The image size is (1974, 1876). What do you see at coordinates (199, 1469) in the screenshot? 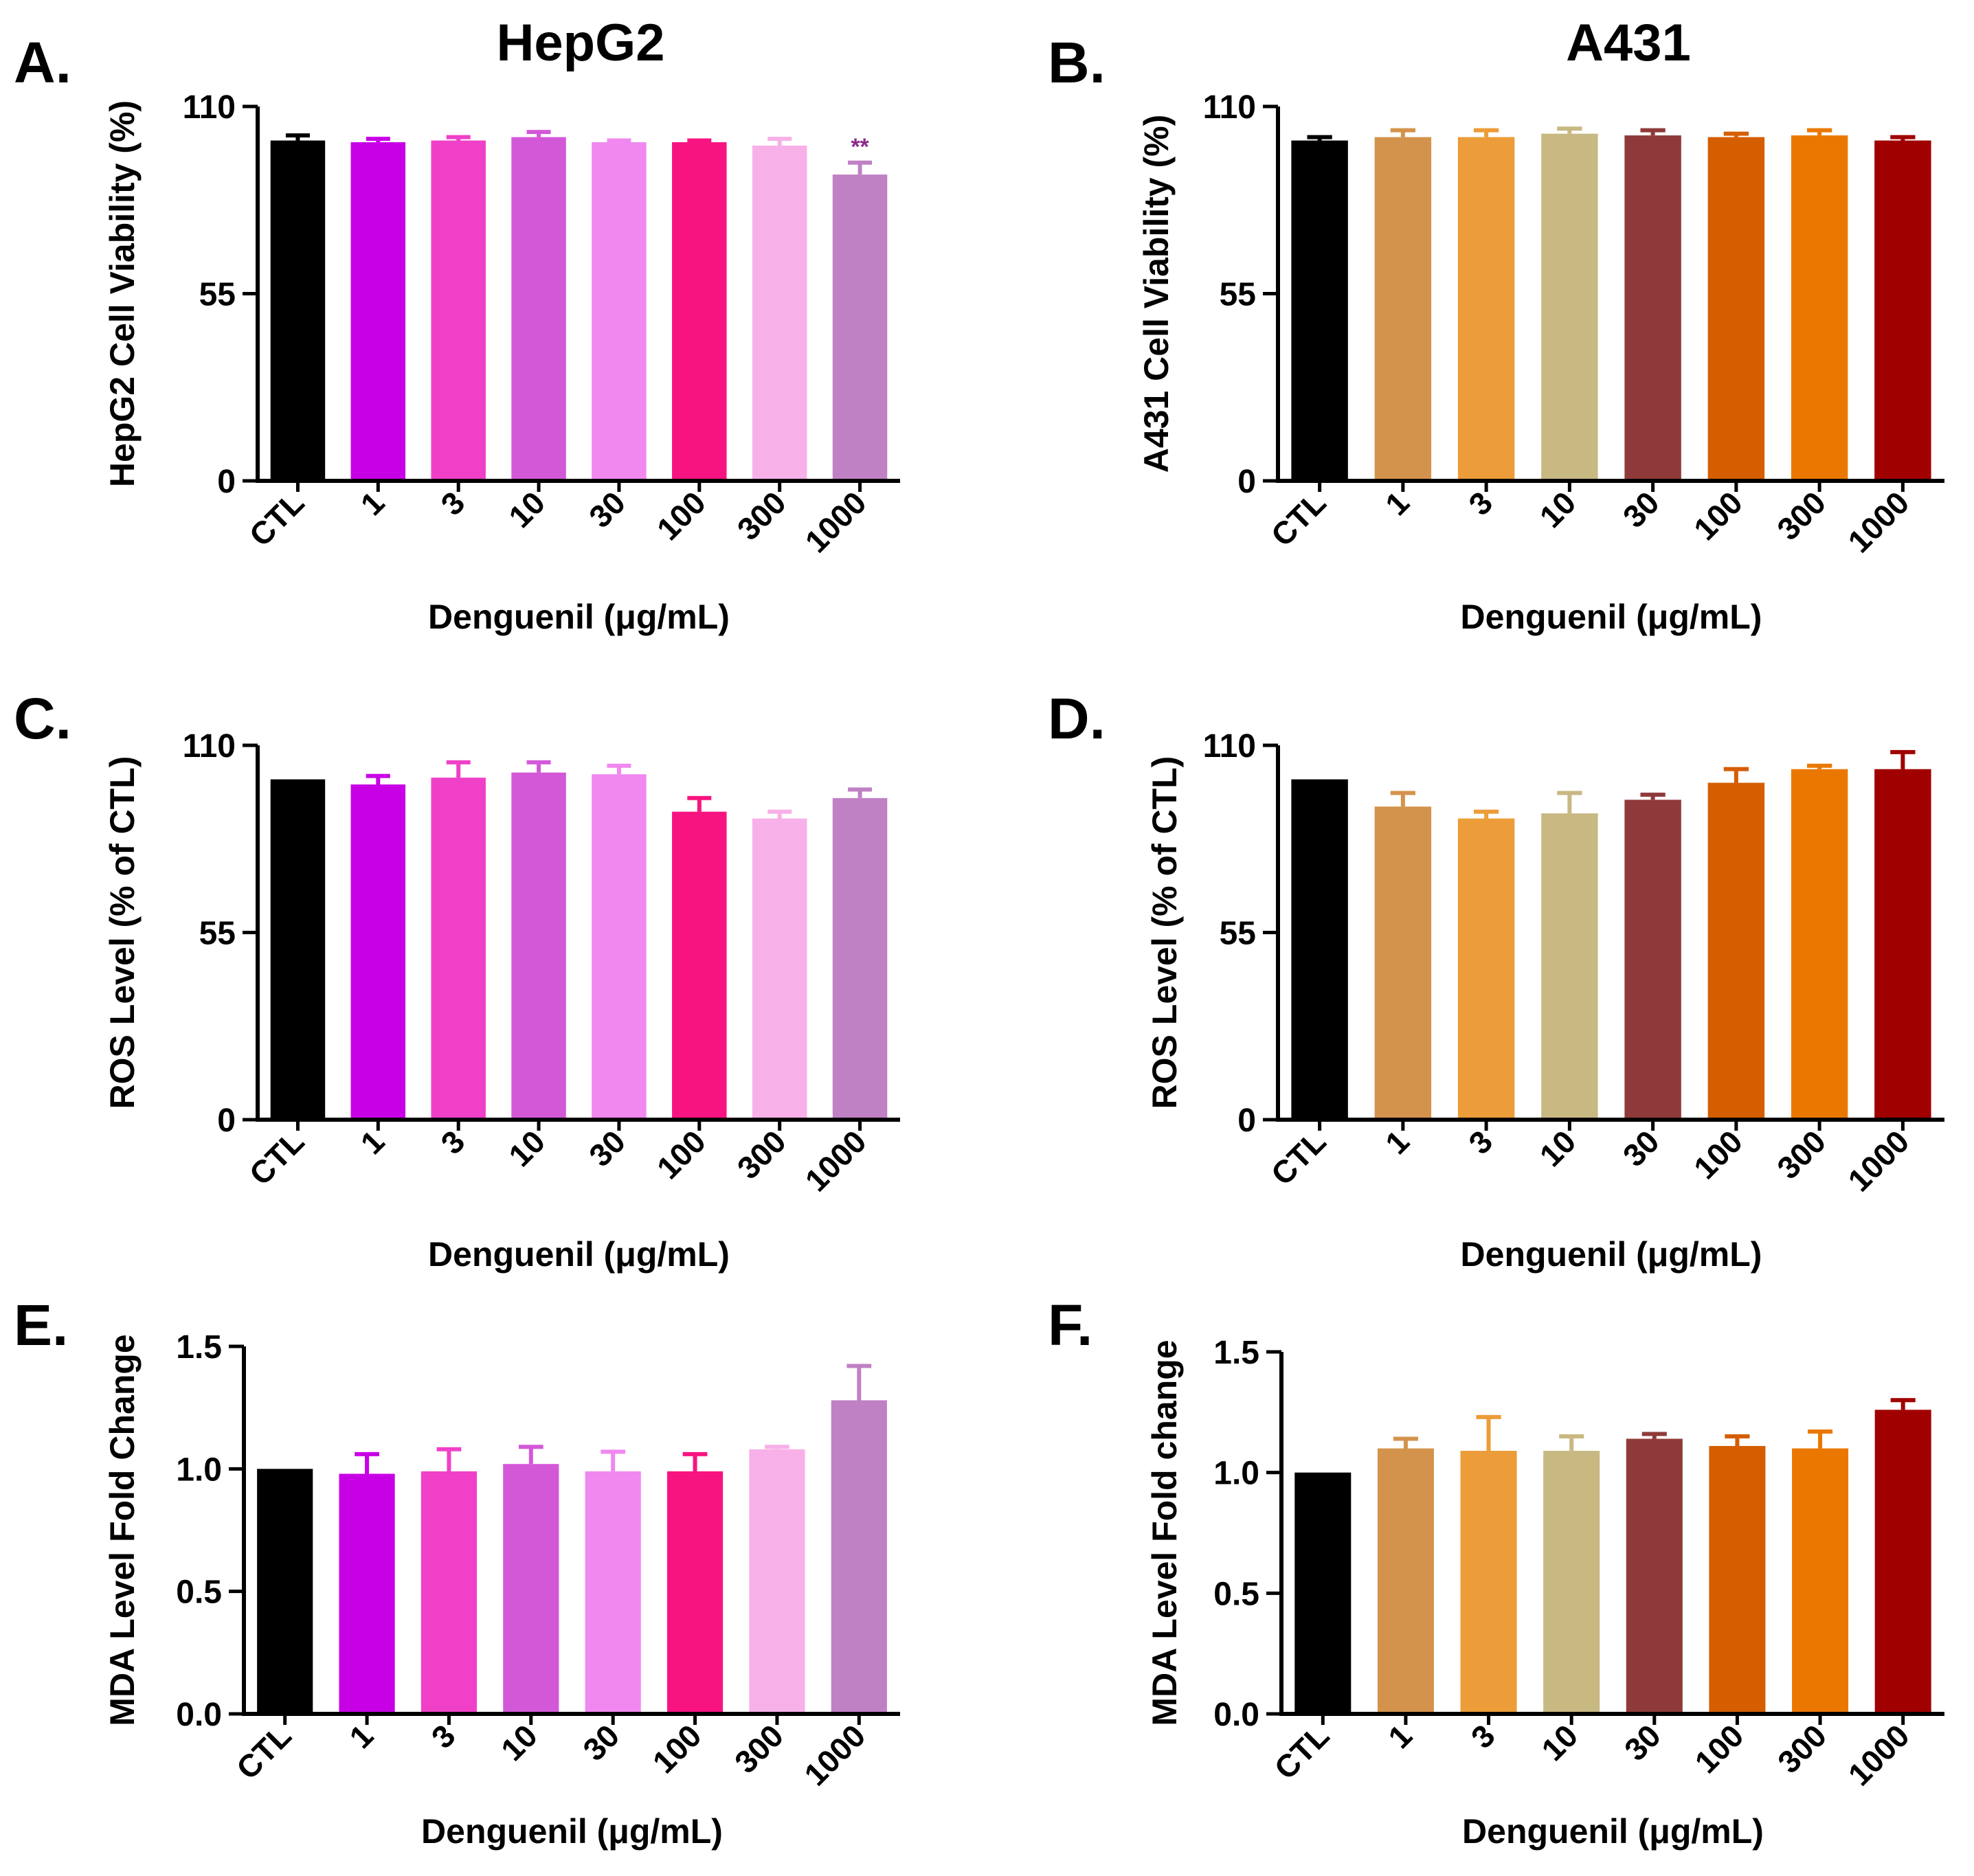
I see `panel-e-ytick-label: 1.0` at bounding box center [199, 1469].